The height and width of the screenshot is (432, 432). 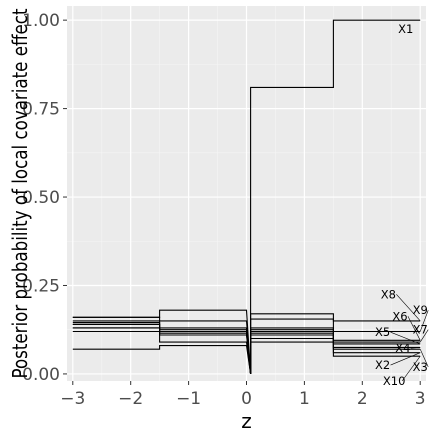 I want to click on series-label-x1: X1, so click(x=405, y=29).